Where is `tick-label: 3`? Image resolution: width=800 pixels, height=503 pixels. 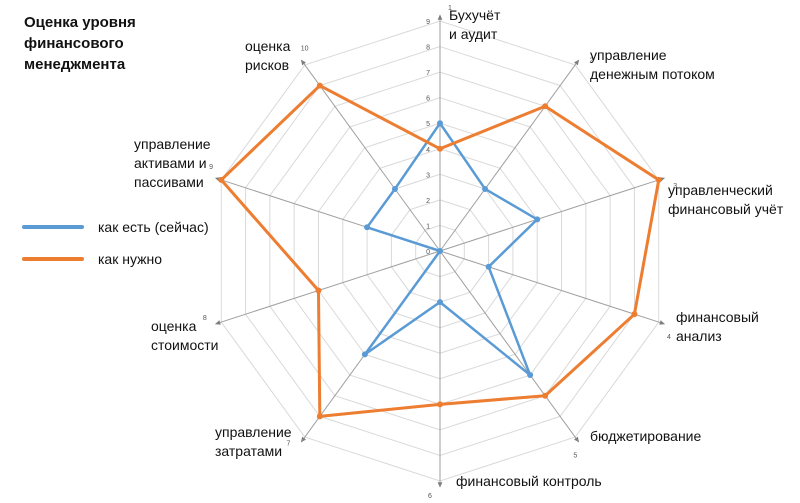 tick-label: 3 is located at coordinates (428, 175).